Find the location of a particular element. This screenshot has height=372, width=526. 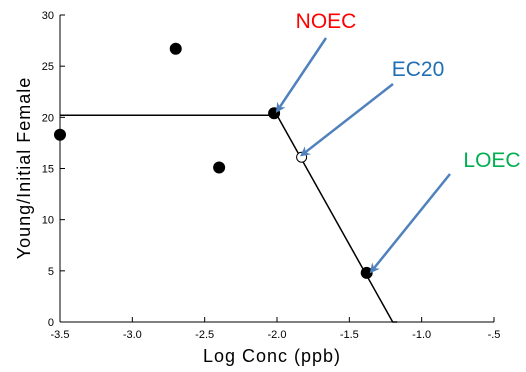

y-tick-label: 30 is located at coordinates (48, 16).